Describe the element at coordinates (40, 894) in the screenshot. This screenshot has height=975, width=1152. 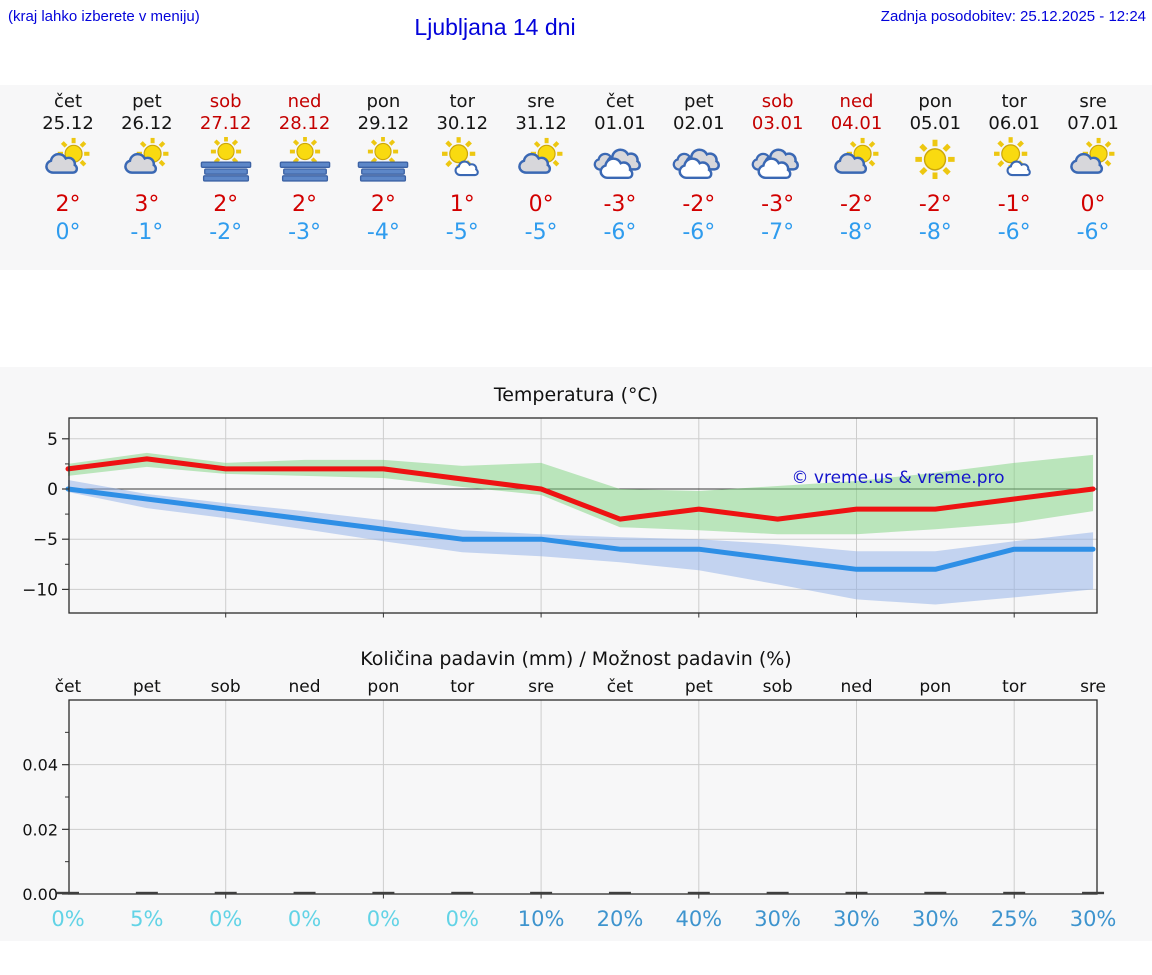
I see `y-tick-label: 0.00` at that location.